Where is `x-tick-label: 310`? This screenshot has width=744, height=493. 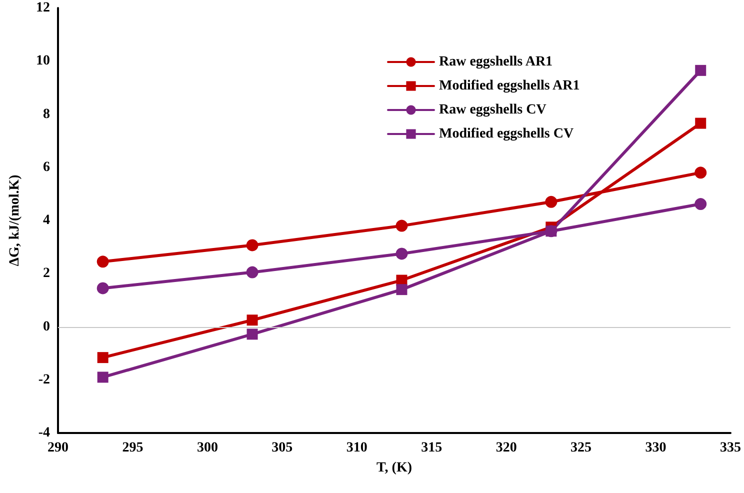 x-tick-label: 310 is located at coordinates (357, 448).